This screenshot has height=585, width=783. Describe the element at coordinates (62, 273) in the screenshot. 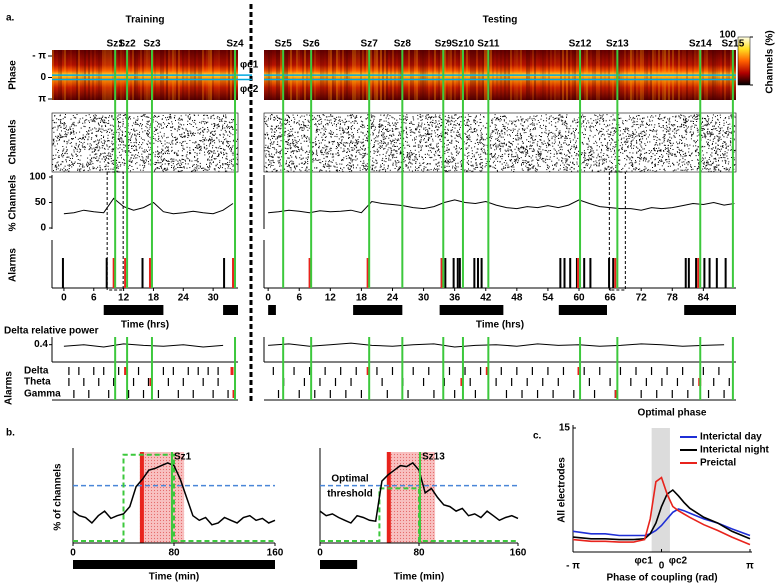

I see `alarm` at that location.